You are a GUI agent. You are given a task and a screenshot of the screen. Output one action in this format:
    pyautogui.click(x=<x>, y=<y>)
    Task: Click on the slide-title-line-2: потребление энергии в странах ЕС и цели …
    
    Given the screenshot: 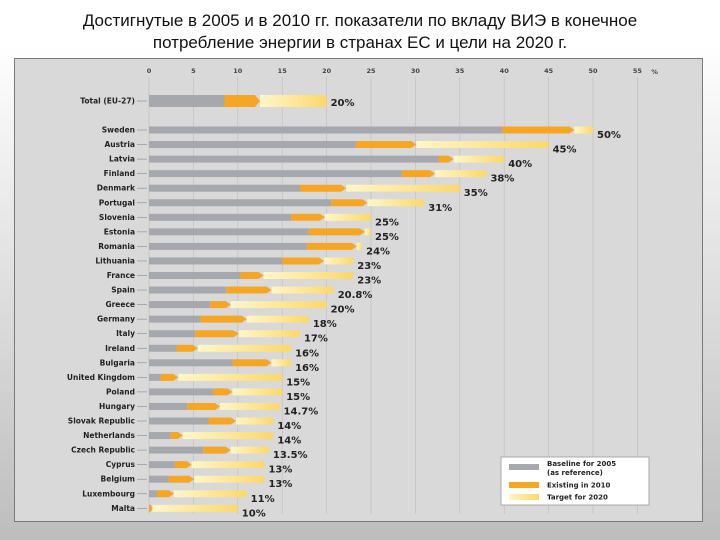 What is the action you would take?
    pyautogui.click(x=360, y=42)
    